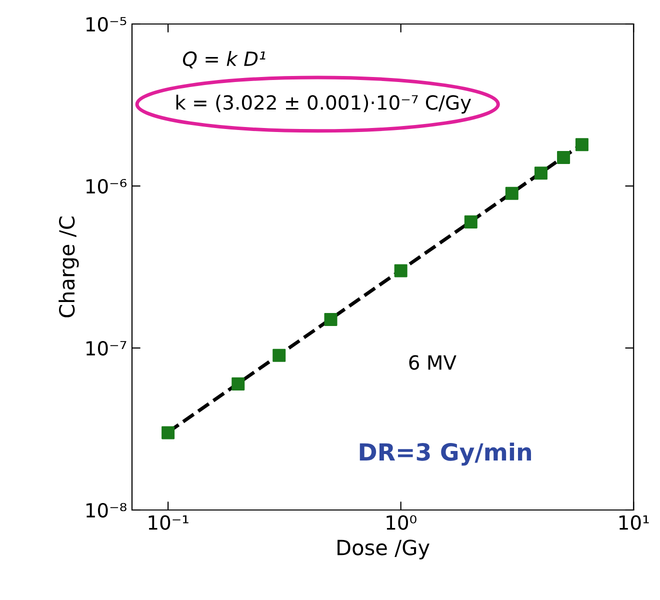 The width and height of the screenshot is (660, 600). I want to click on annotation: k = (3.022 ± 0.001)·10⁻⁷ C/Gy, so click(323, 104).